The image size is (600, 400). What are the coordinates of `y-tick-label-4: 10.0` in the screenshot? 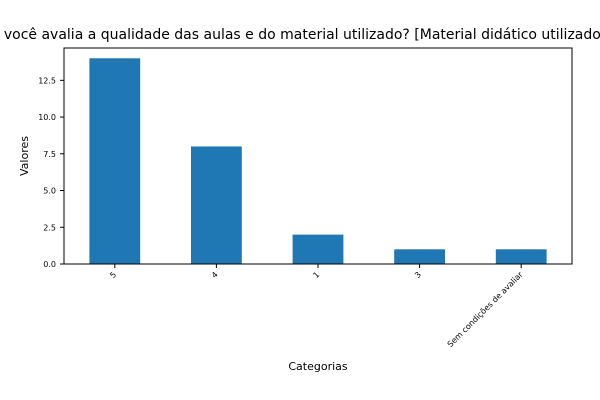 It's located at (47, 117).